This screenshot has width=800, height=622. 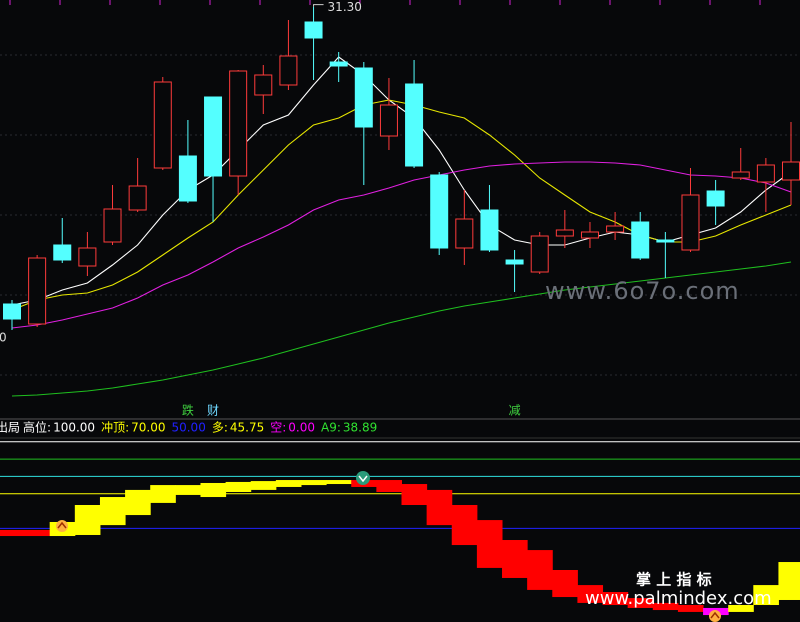 I want to click on watermark: 掌 上 指 标, so click(x=674, y=580).